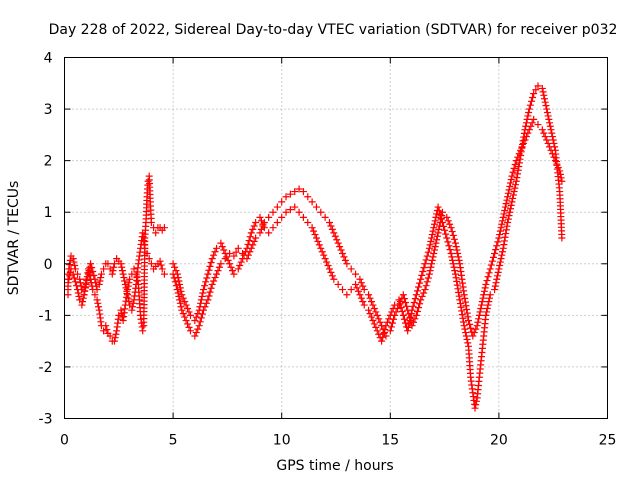 This screenshot has height=480, width=640. Describe the element at coordinates (334, 466) in the screenshot. I see `x-axis-label: GPS time / hours` at that location.